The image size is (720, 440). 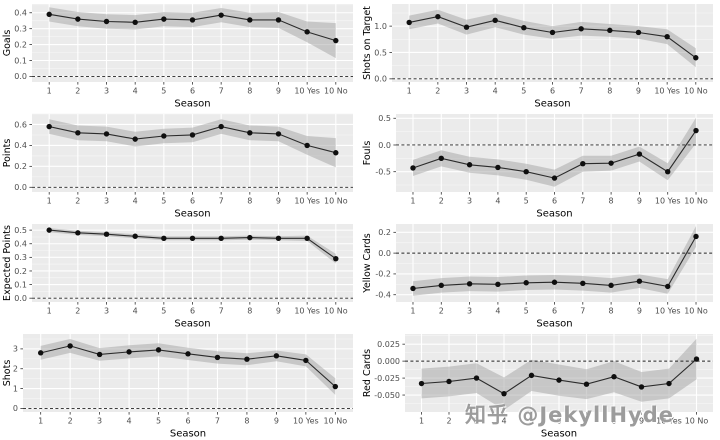 What do you see at coordinates (20, 28) in the screenshot?
I see `y-tick-label: 0.3` at bounding box center [20, 28].